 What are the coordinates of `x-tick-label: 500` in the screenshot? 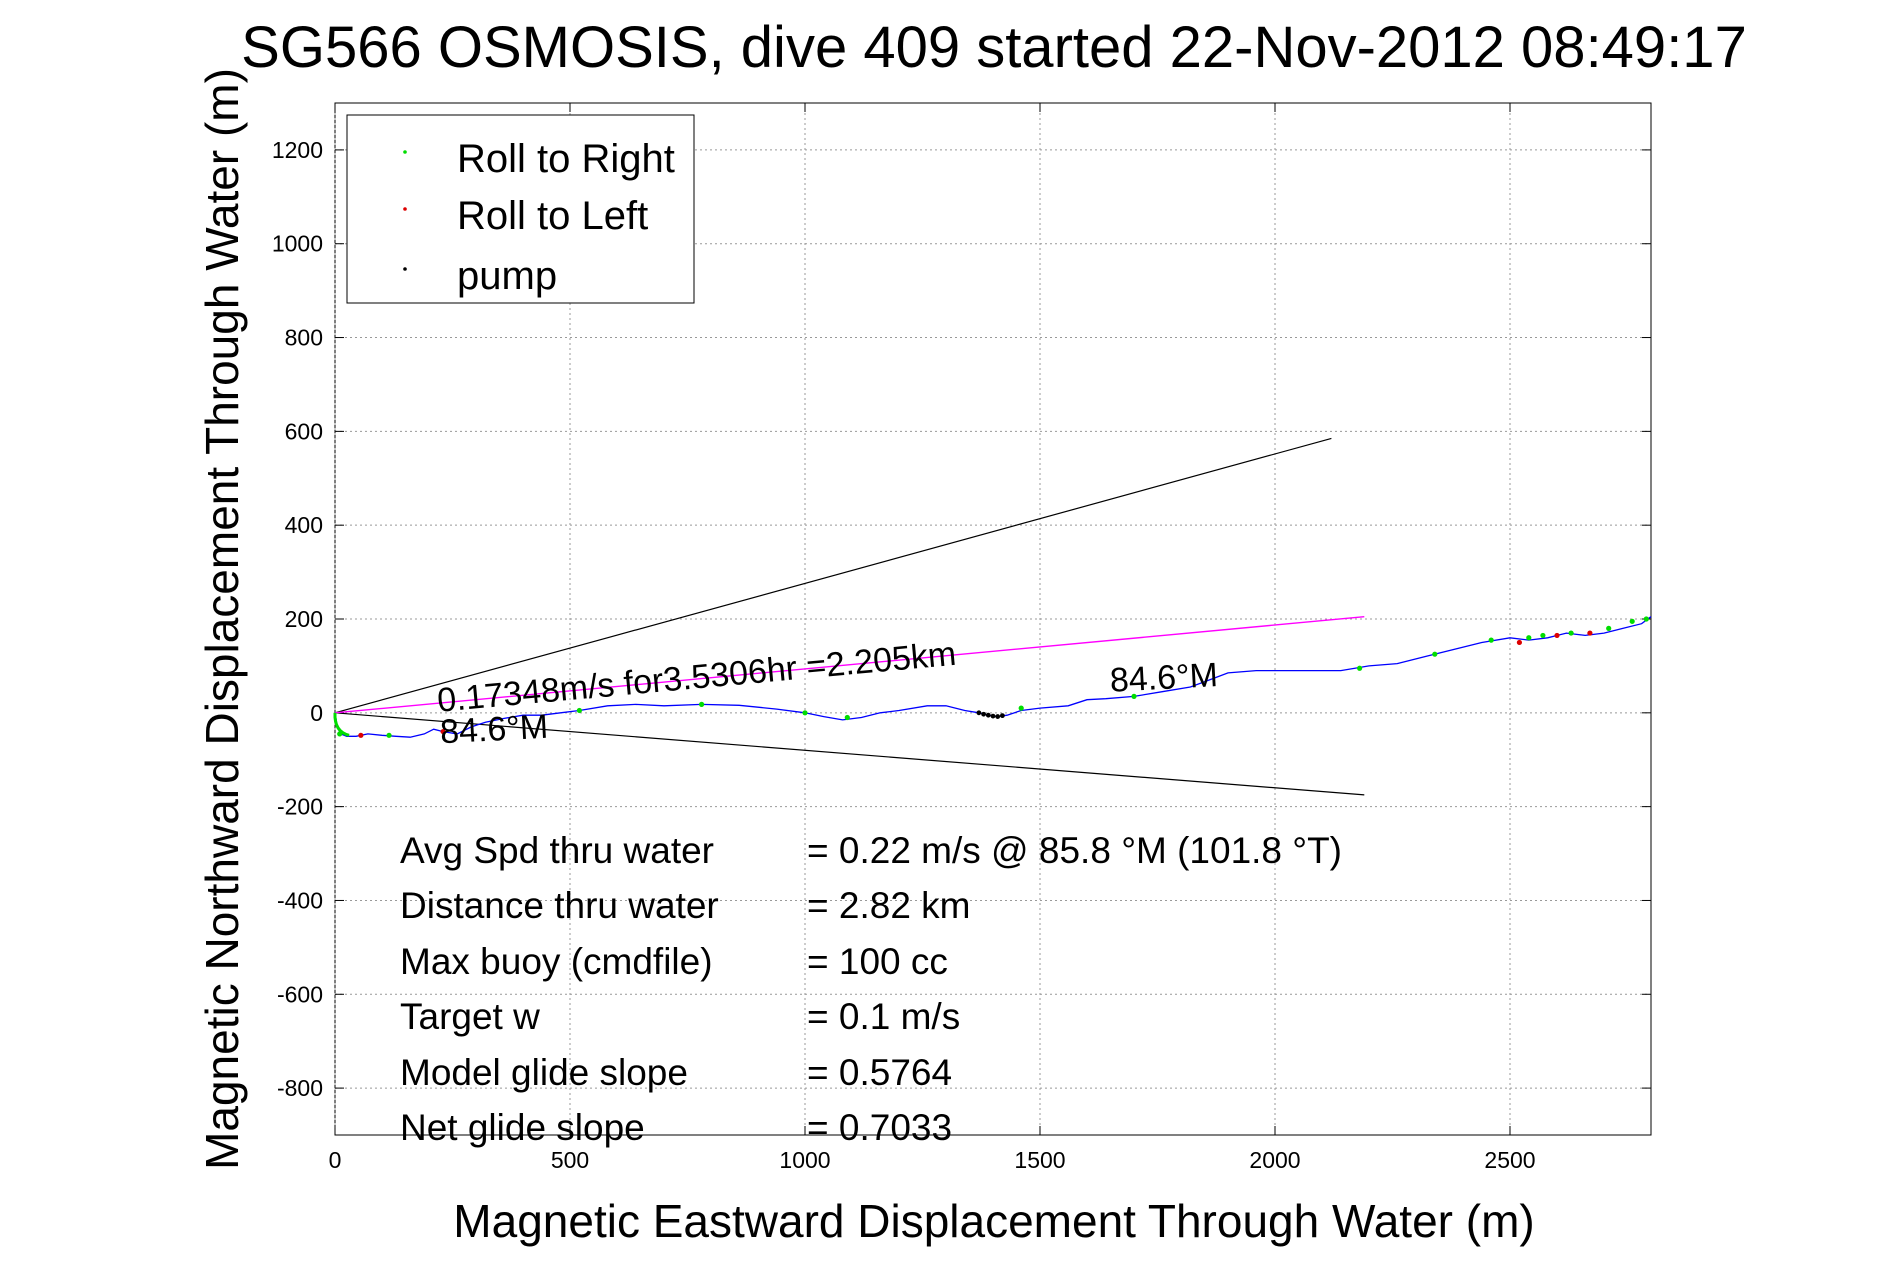 It's located at (570, 1160).